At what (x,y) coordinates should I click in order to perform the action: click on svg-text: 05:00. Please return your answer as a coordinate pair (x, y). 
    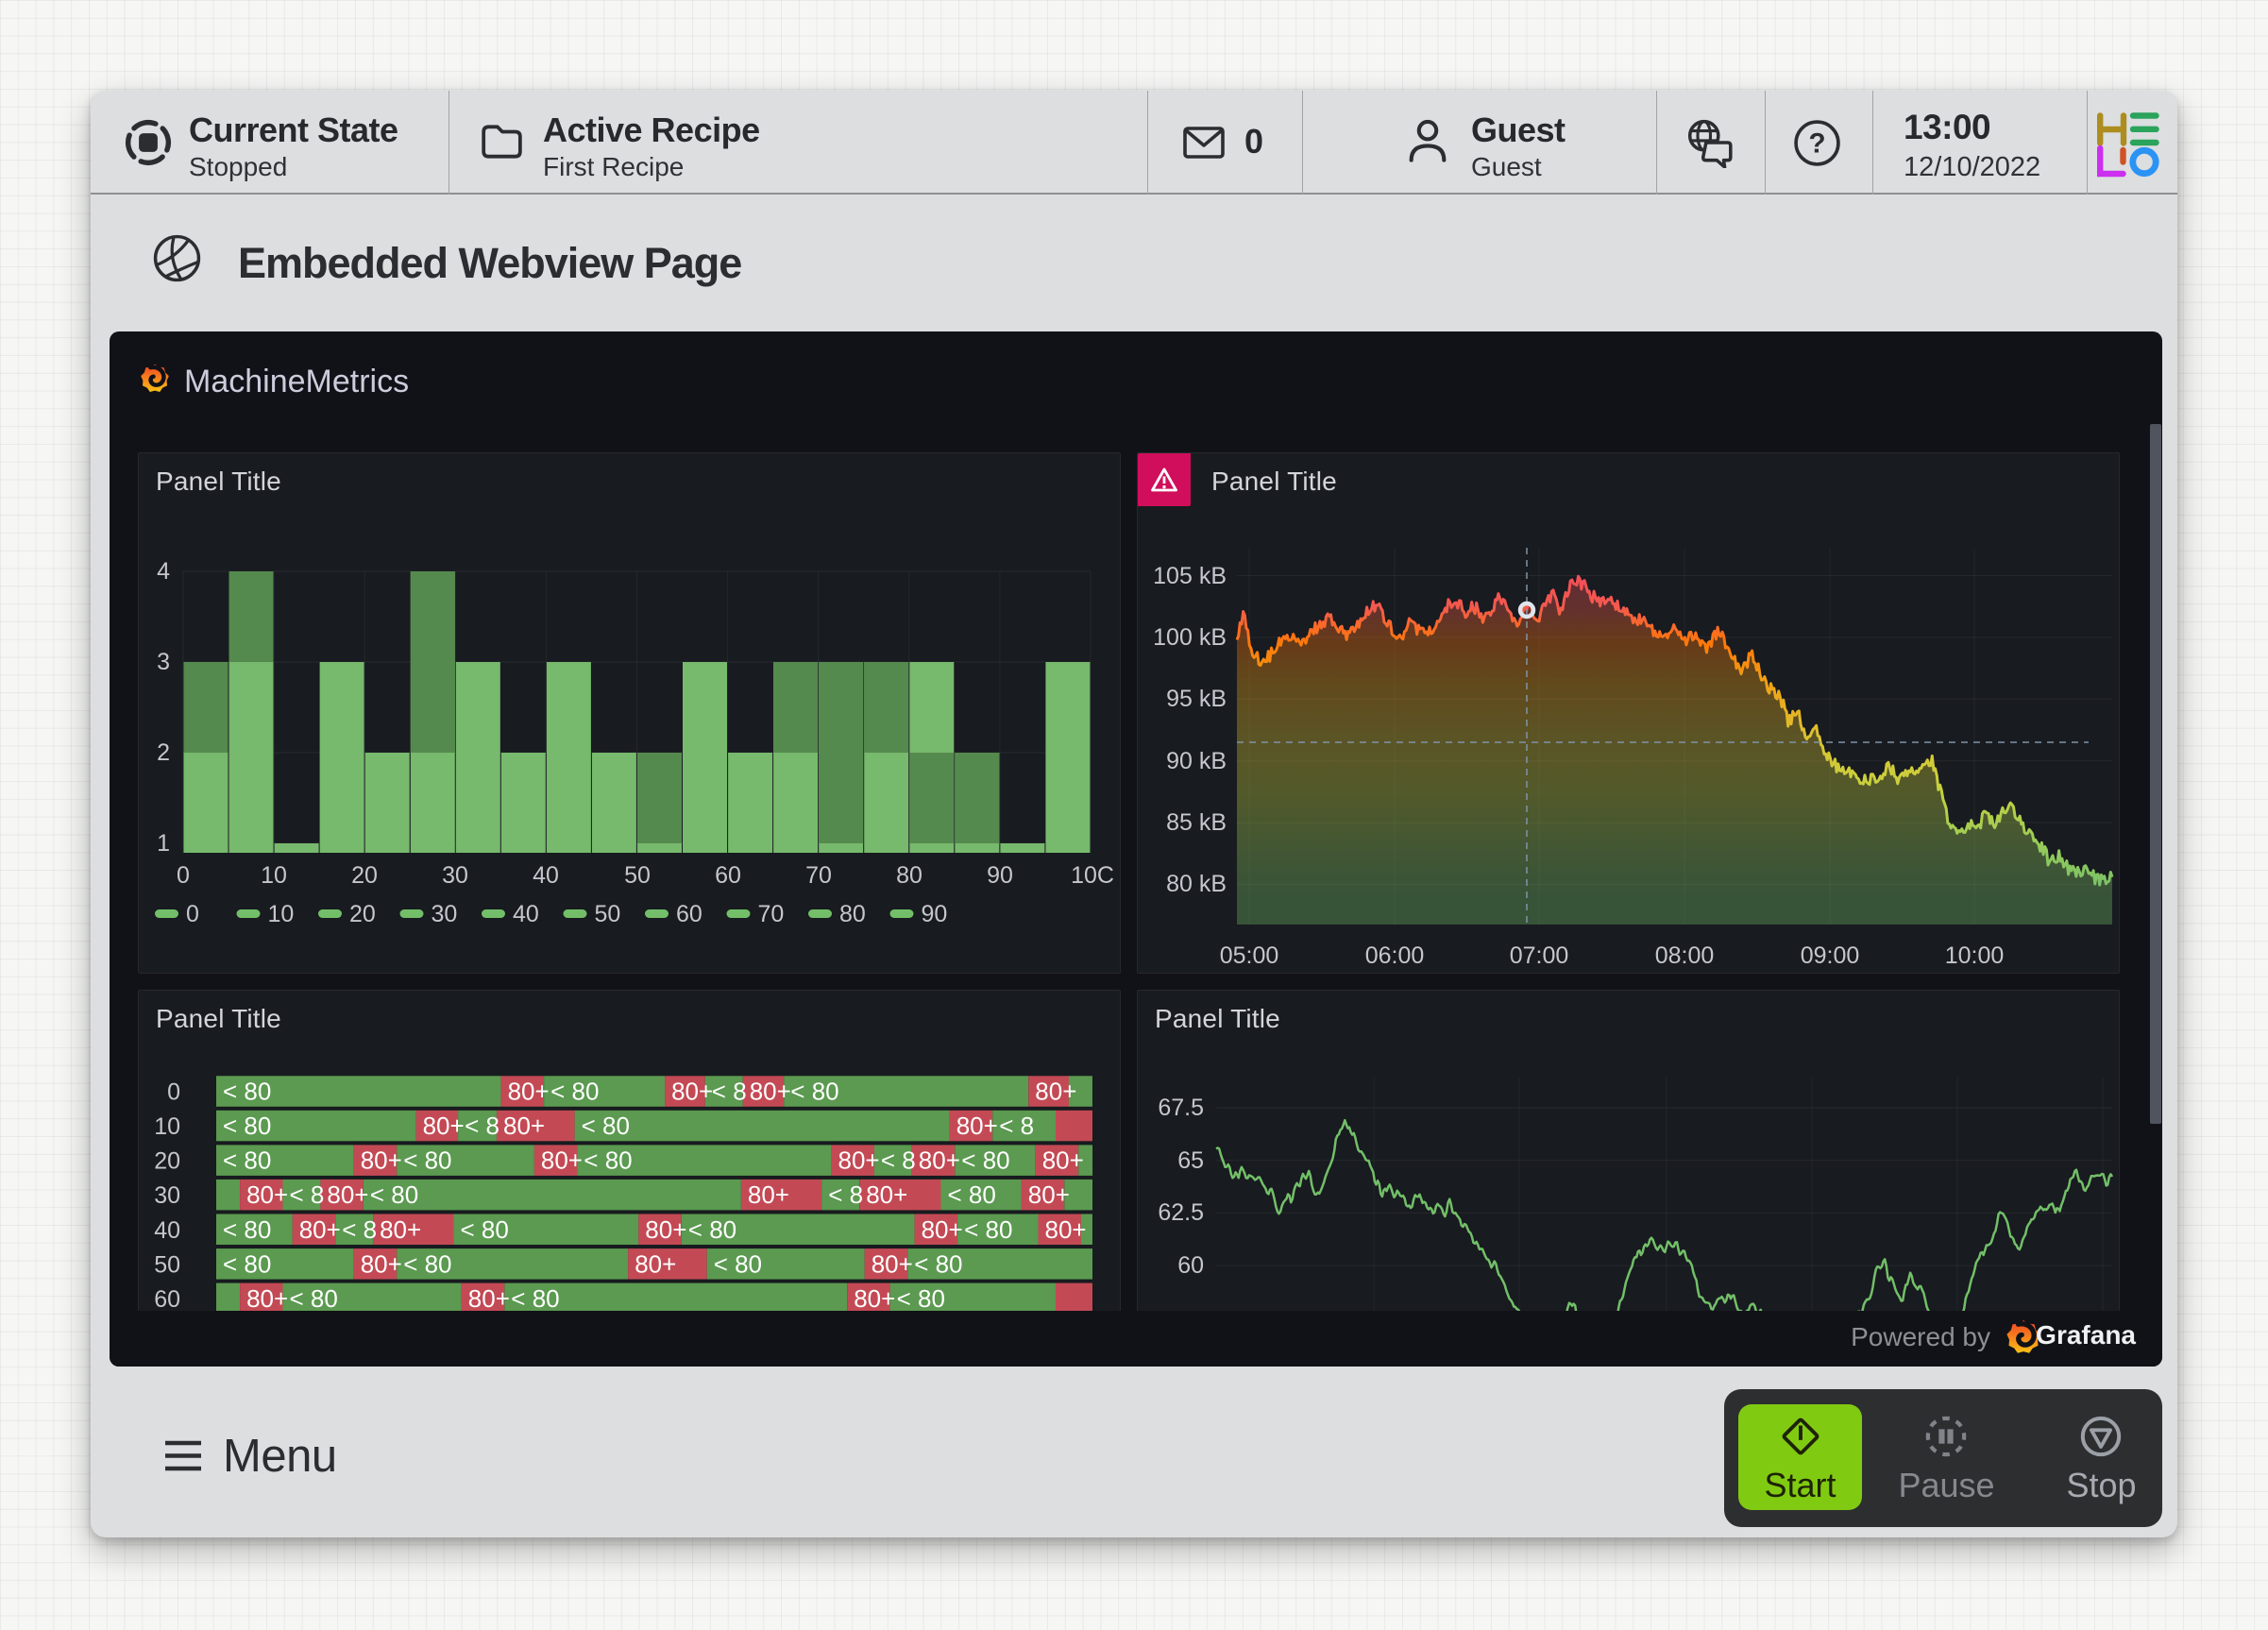
    Looking at the image, I should click on (1249, 955).